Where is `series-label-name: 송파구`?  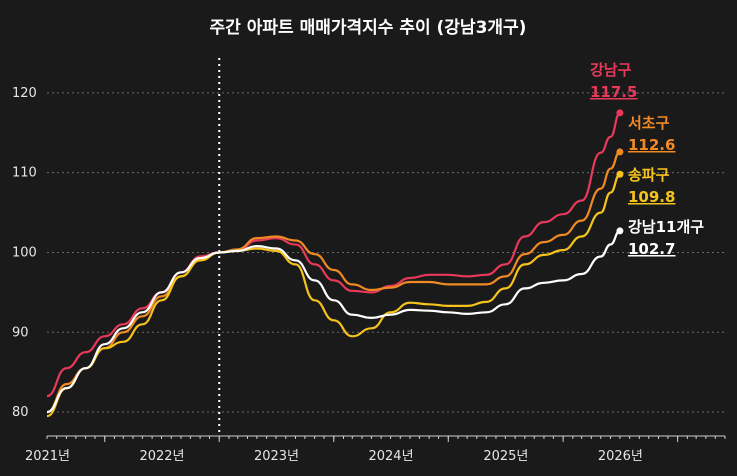
series-label-name: 송파구 is located at coordinates (649, 175).